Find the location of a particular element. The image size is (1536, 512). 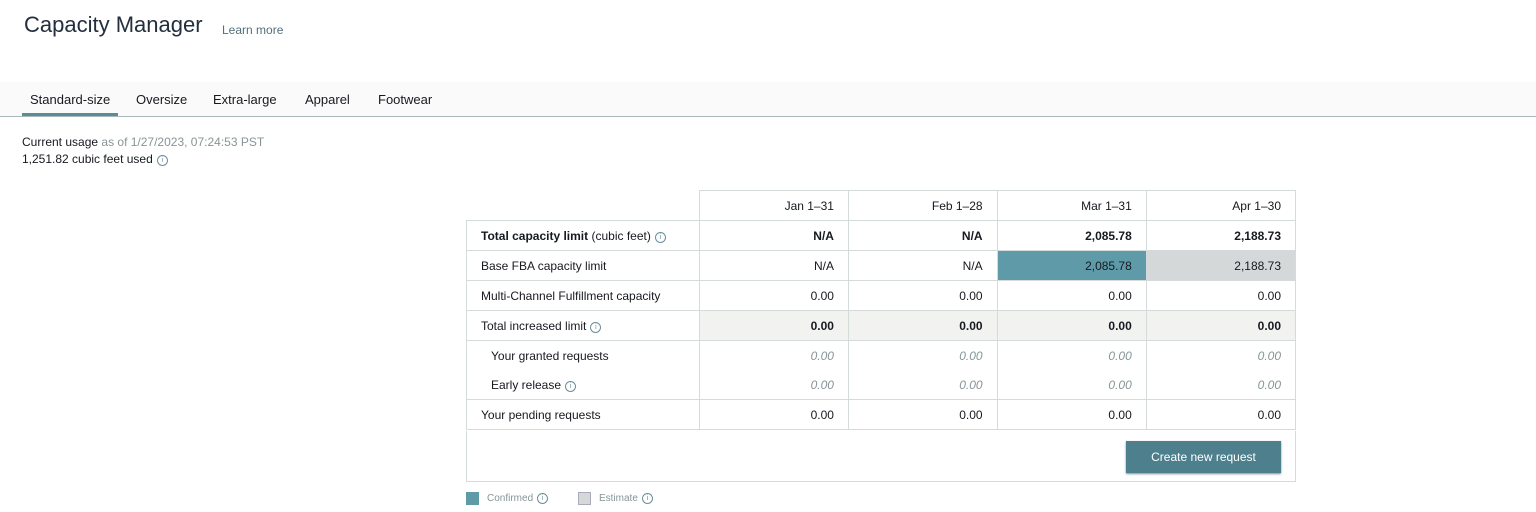

confirmed-swatch is located at coordinates (472, 498).